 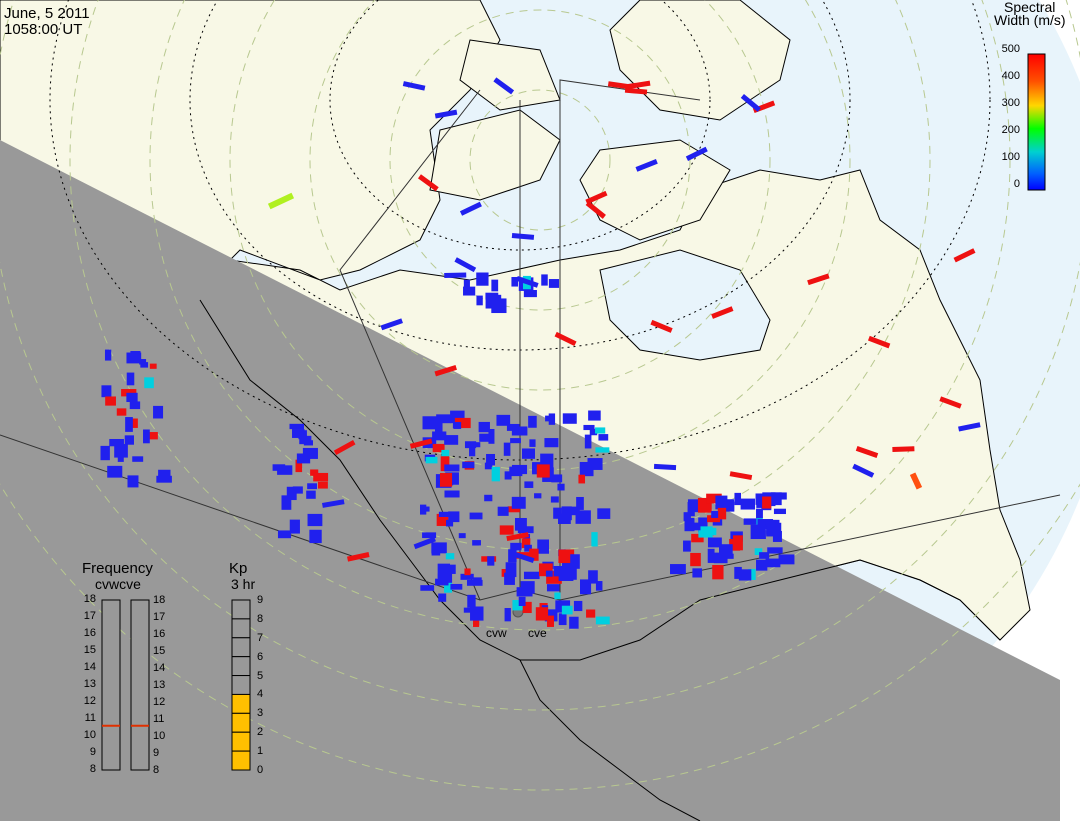 I want to click on land-baffin, so click(x=655, y=190).